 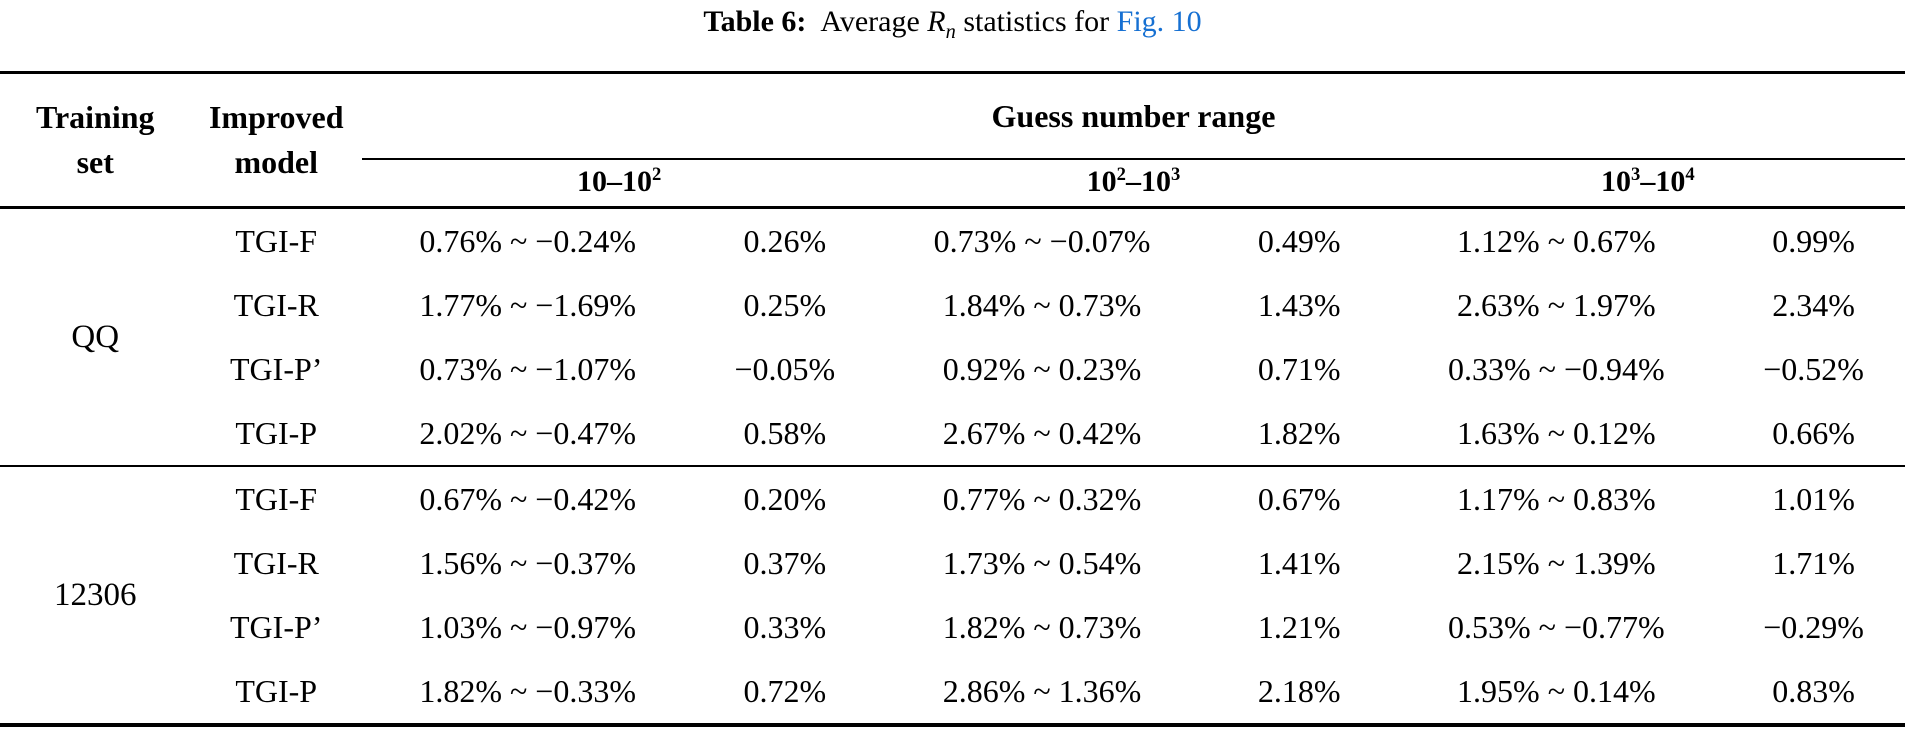 What do you see at coordinates (1036, 21) in the screenshot?
I see `caption-text-post: statistics for` at bounding box center [1036, 21].